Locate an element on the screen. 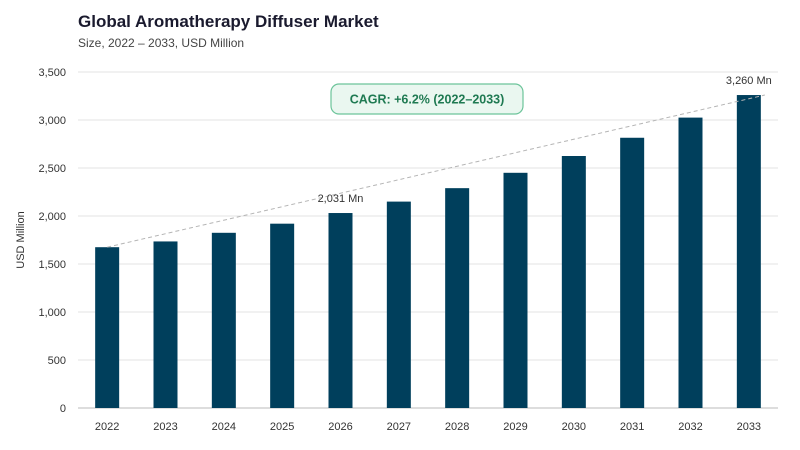 This screenshot has width=800, height=450. cagr-box is located at coordinates (427, 99).